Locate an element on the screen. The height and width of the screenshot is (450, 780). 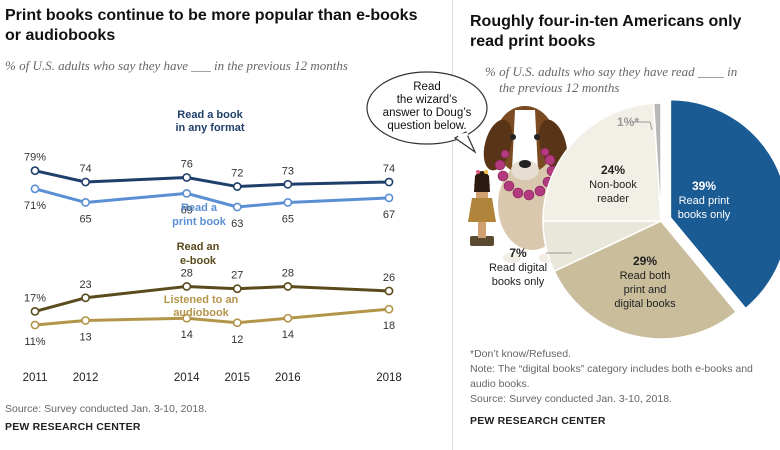
pie-slice-label-3-0: Non-book is located at coordinates (613, 185).